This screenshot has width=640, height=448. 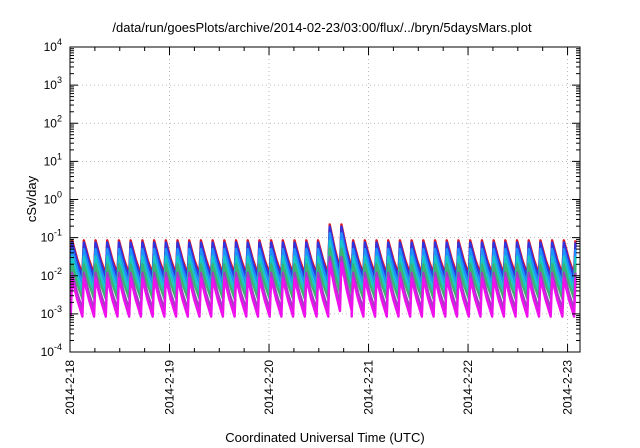 I want to click on y-tick-label: 10², so click(x=53, y=121).